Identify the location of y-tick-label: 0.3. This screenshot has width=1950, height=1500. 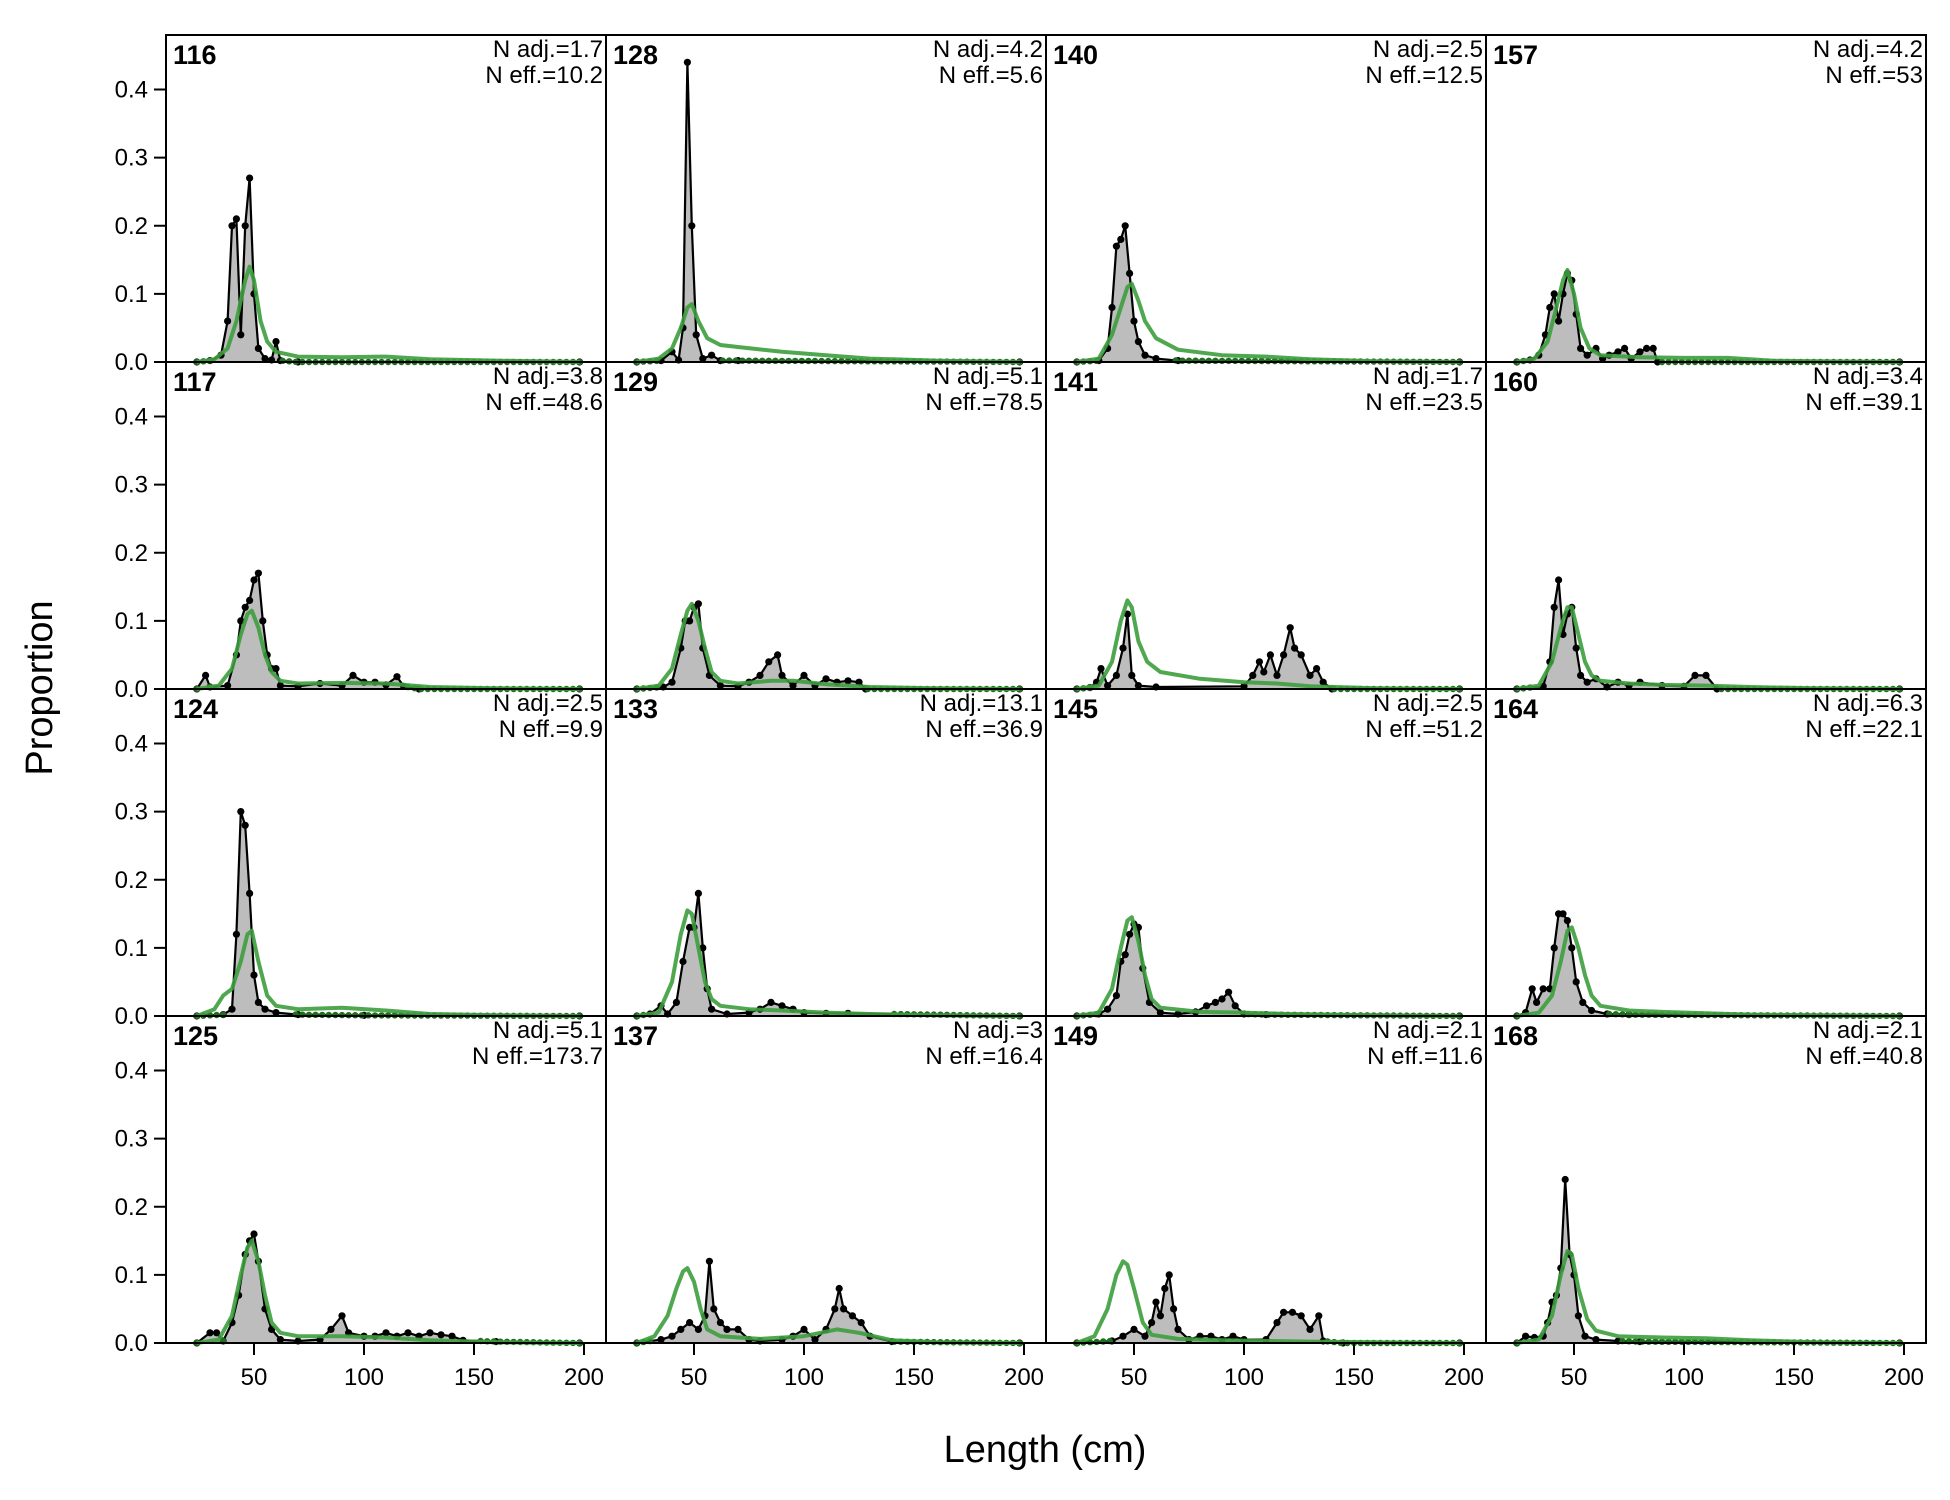
(131, 1139).